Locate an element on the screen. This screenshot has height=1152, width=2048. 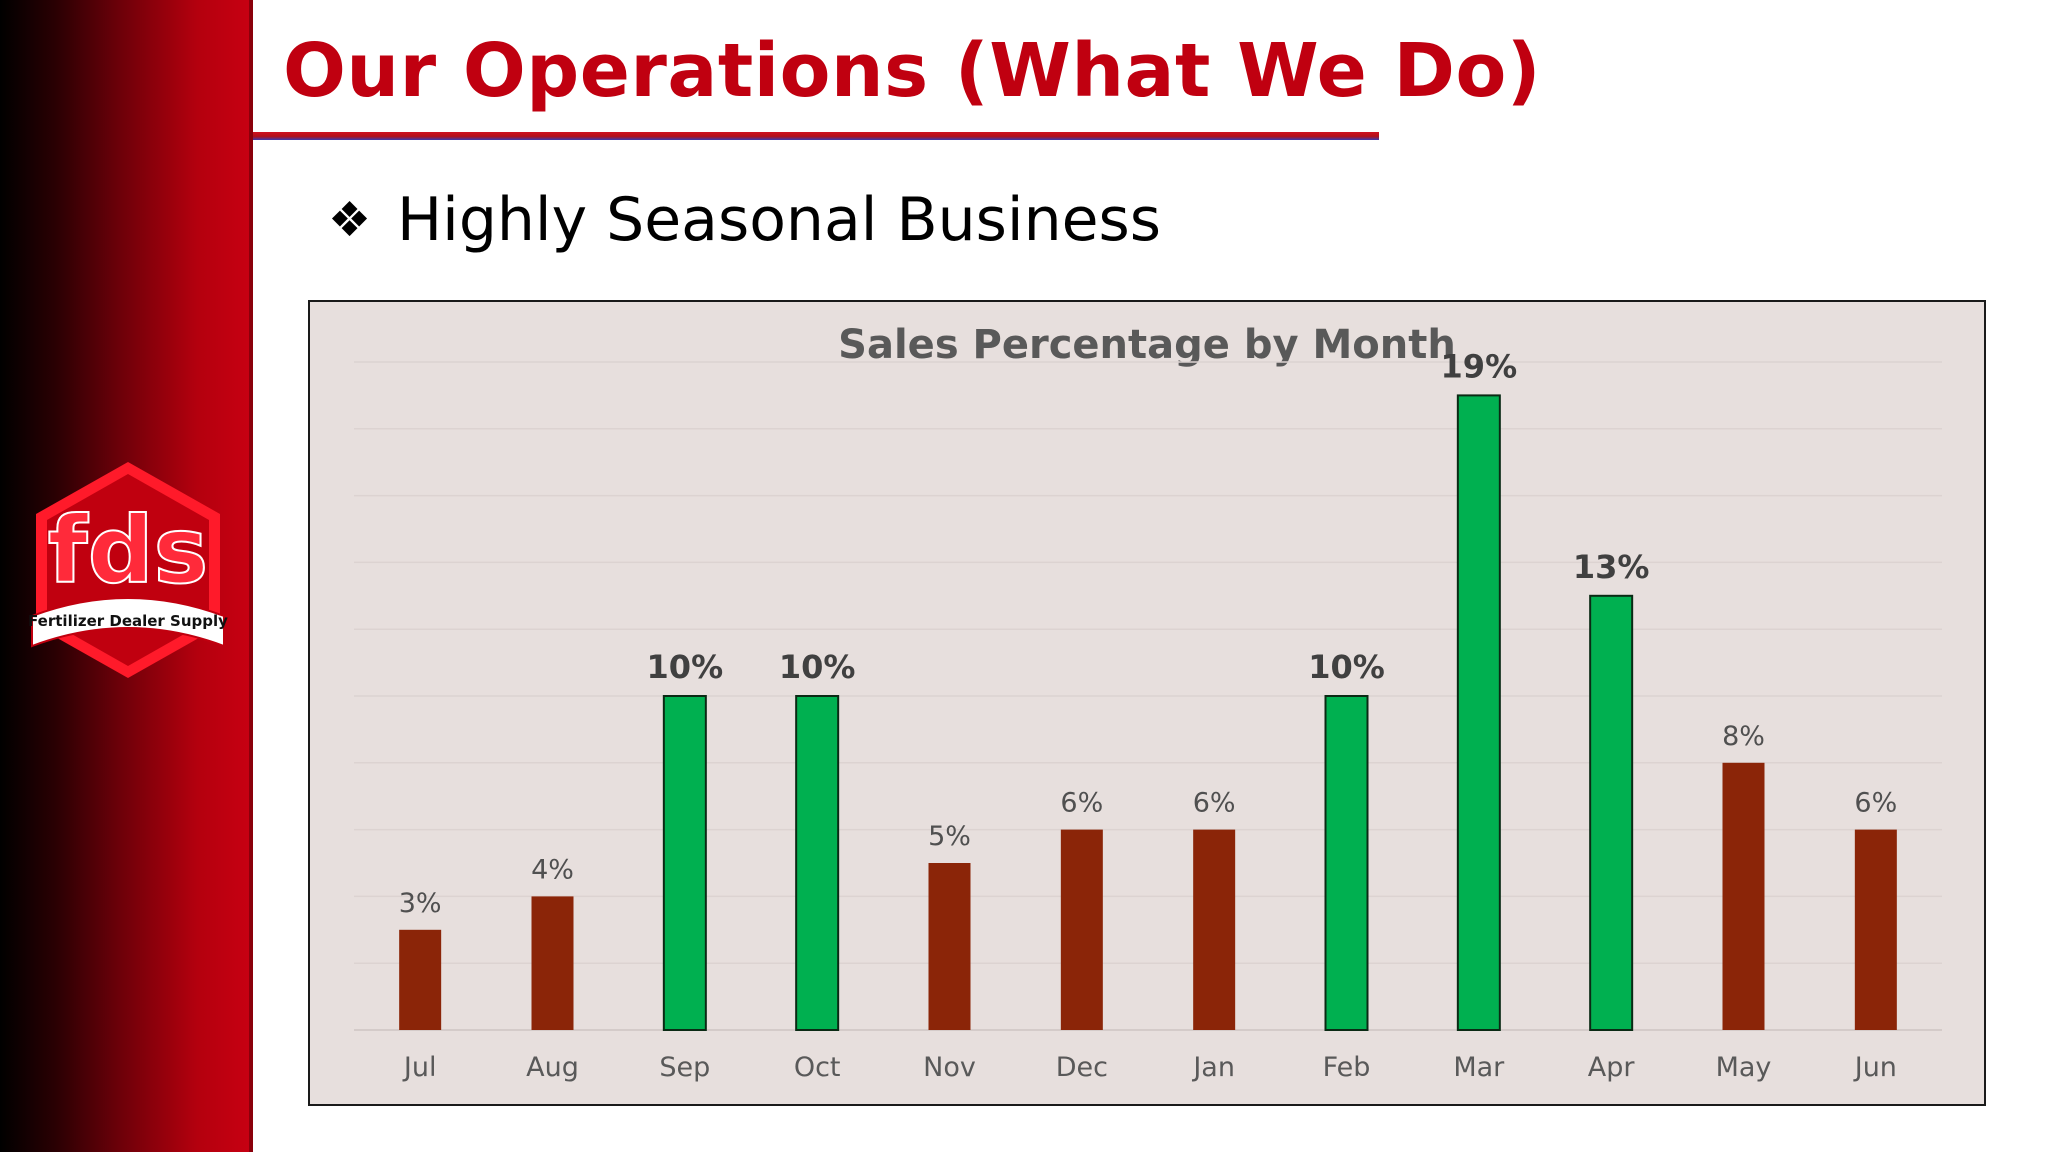
x-tick-may: May is located at coordinates (1744, 1067).